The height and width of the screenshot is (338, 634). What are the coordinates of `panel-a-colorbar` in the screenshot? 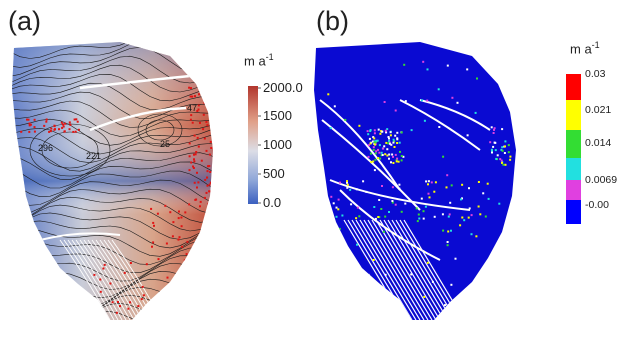 It's located at (253, 145).